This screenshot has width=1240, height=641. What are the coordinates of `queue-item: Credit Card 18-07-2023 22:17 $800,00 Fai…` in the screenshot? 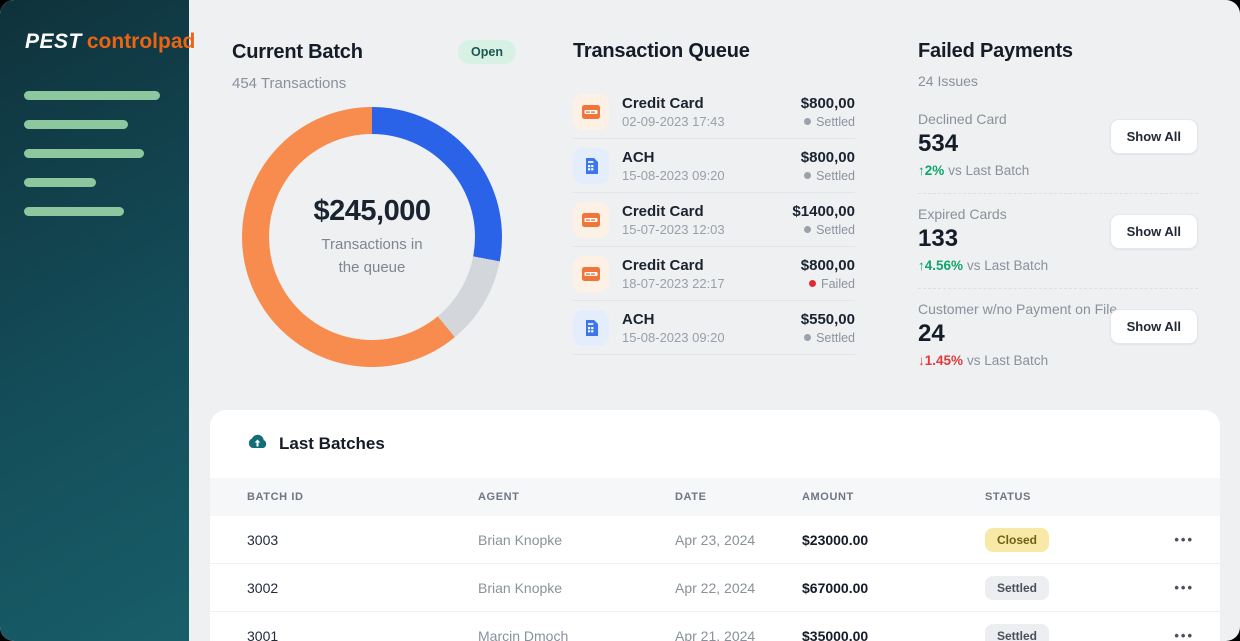 It's located at (714, 274).